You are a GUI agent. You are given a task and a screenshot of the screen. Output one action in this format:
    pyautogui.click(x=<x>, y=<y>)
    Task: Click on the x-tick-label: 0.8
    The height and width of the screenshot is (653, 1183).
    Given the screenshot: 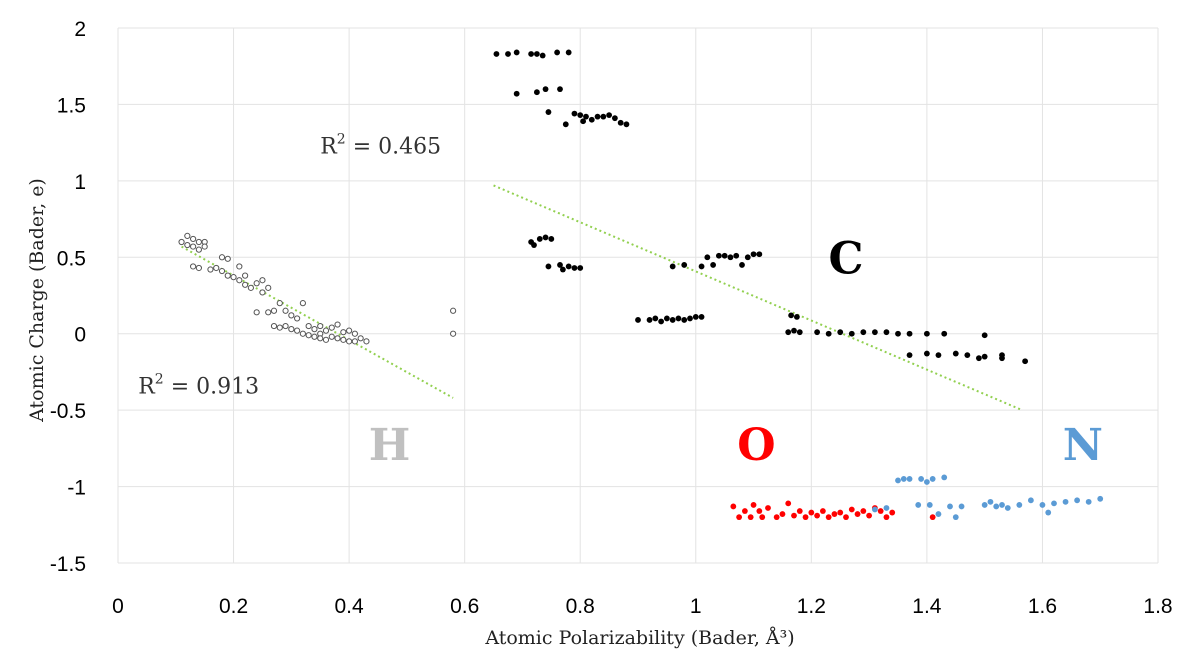 What is the action you would take?
    pyautogui.click(x=580, y=606)
    